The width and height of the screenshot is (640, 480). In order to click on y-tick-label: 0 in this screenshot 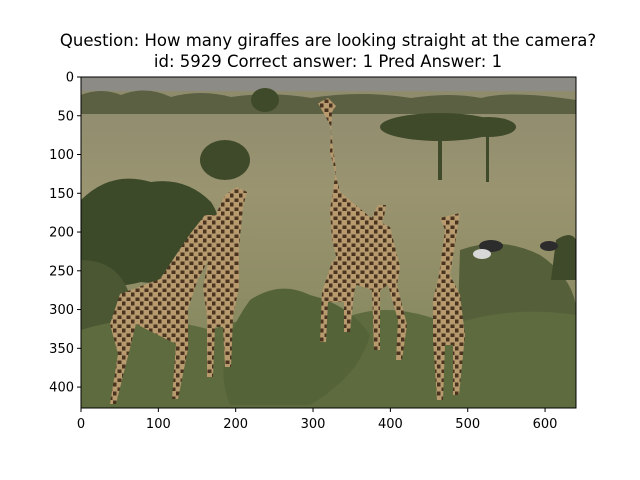, I will do `click(70, 78)`.